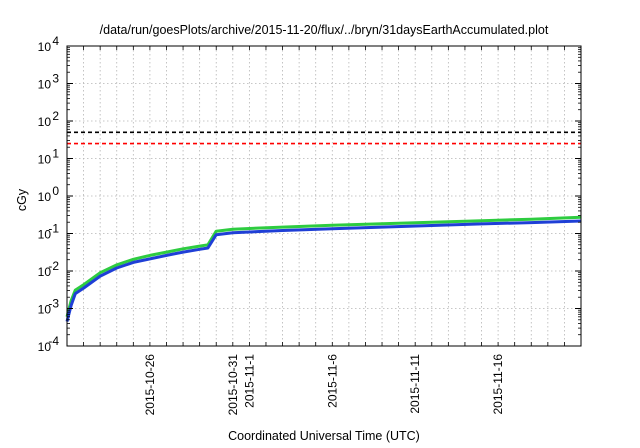 Image resolution: width=640 pixels, height=448 pixels. I want to click on y-tick-exponent: -3, so click(53, 304).